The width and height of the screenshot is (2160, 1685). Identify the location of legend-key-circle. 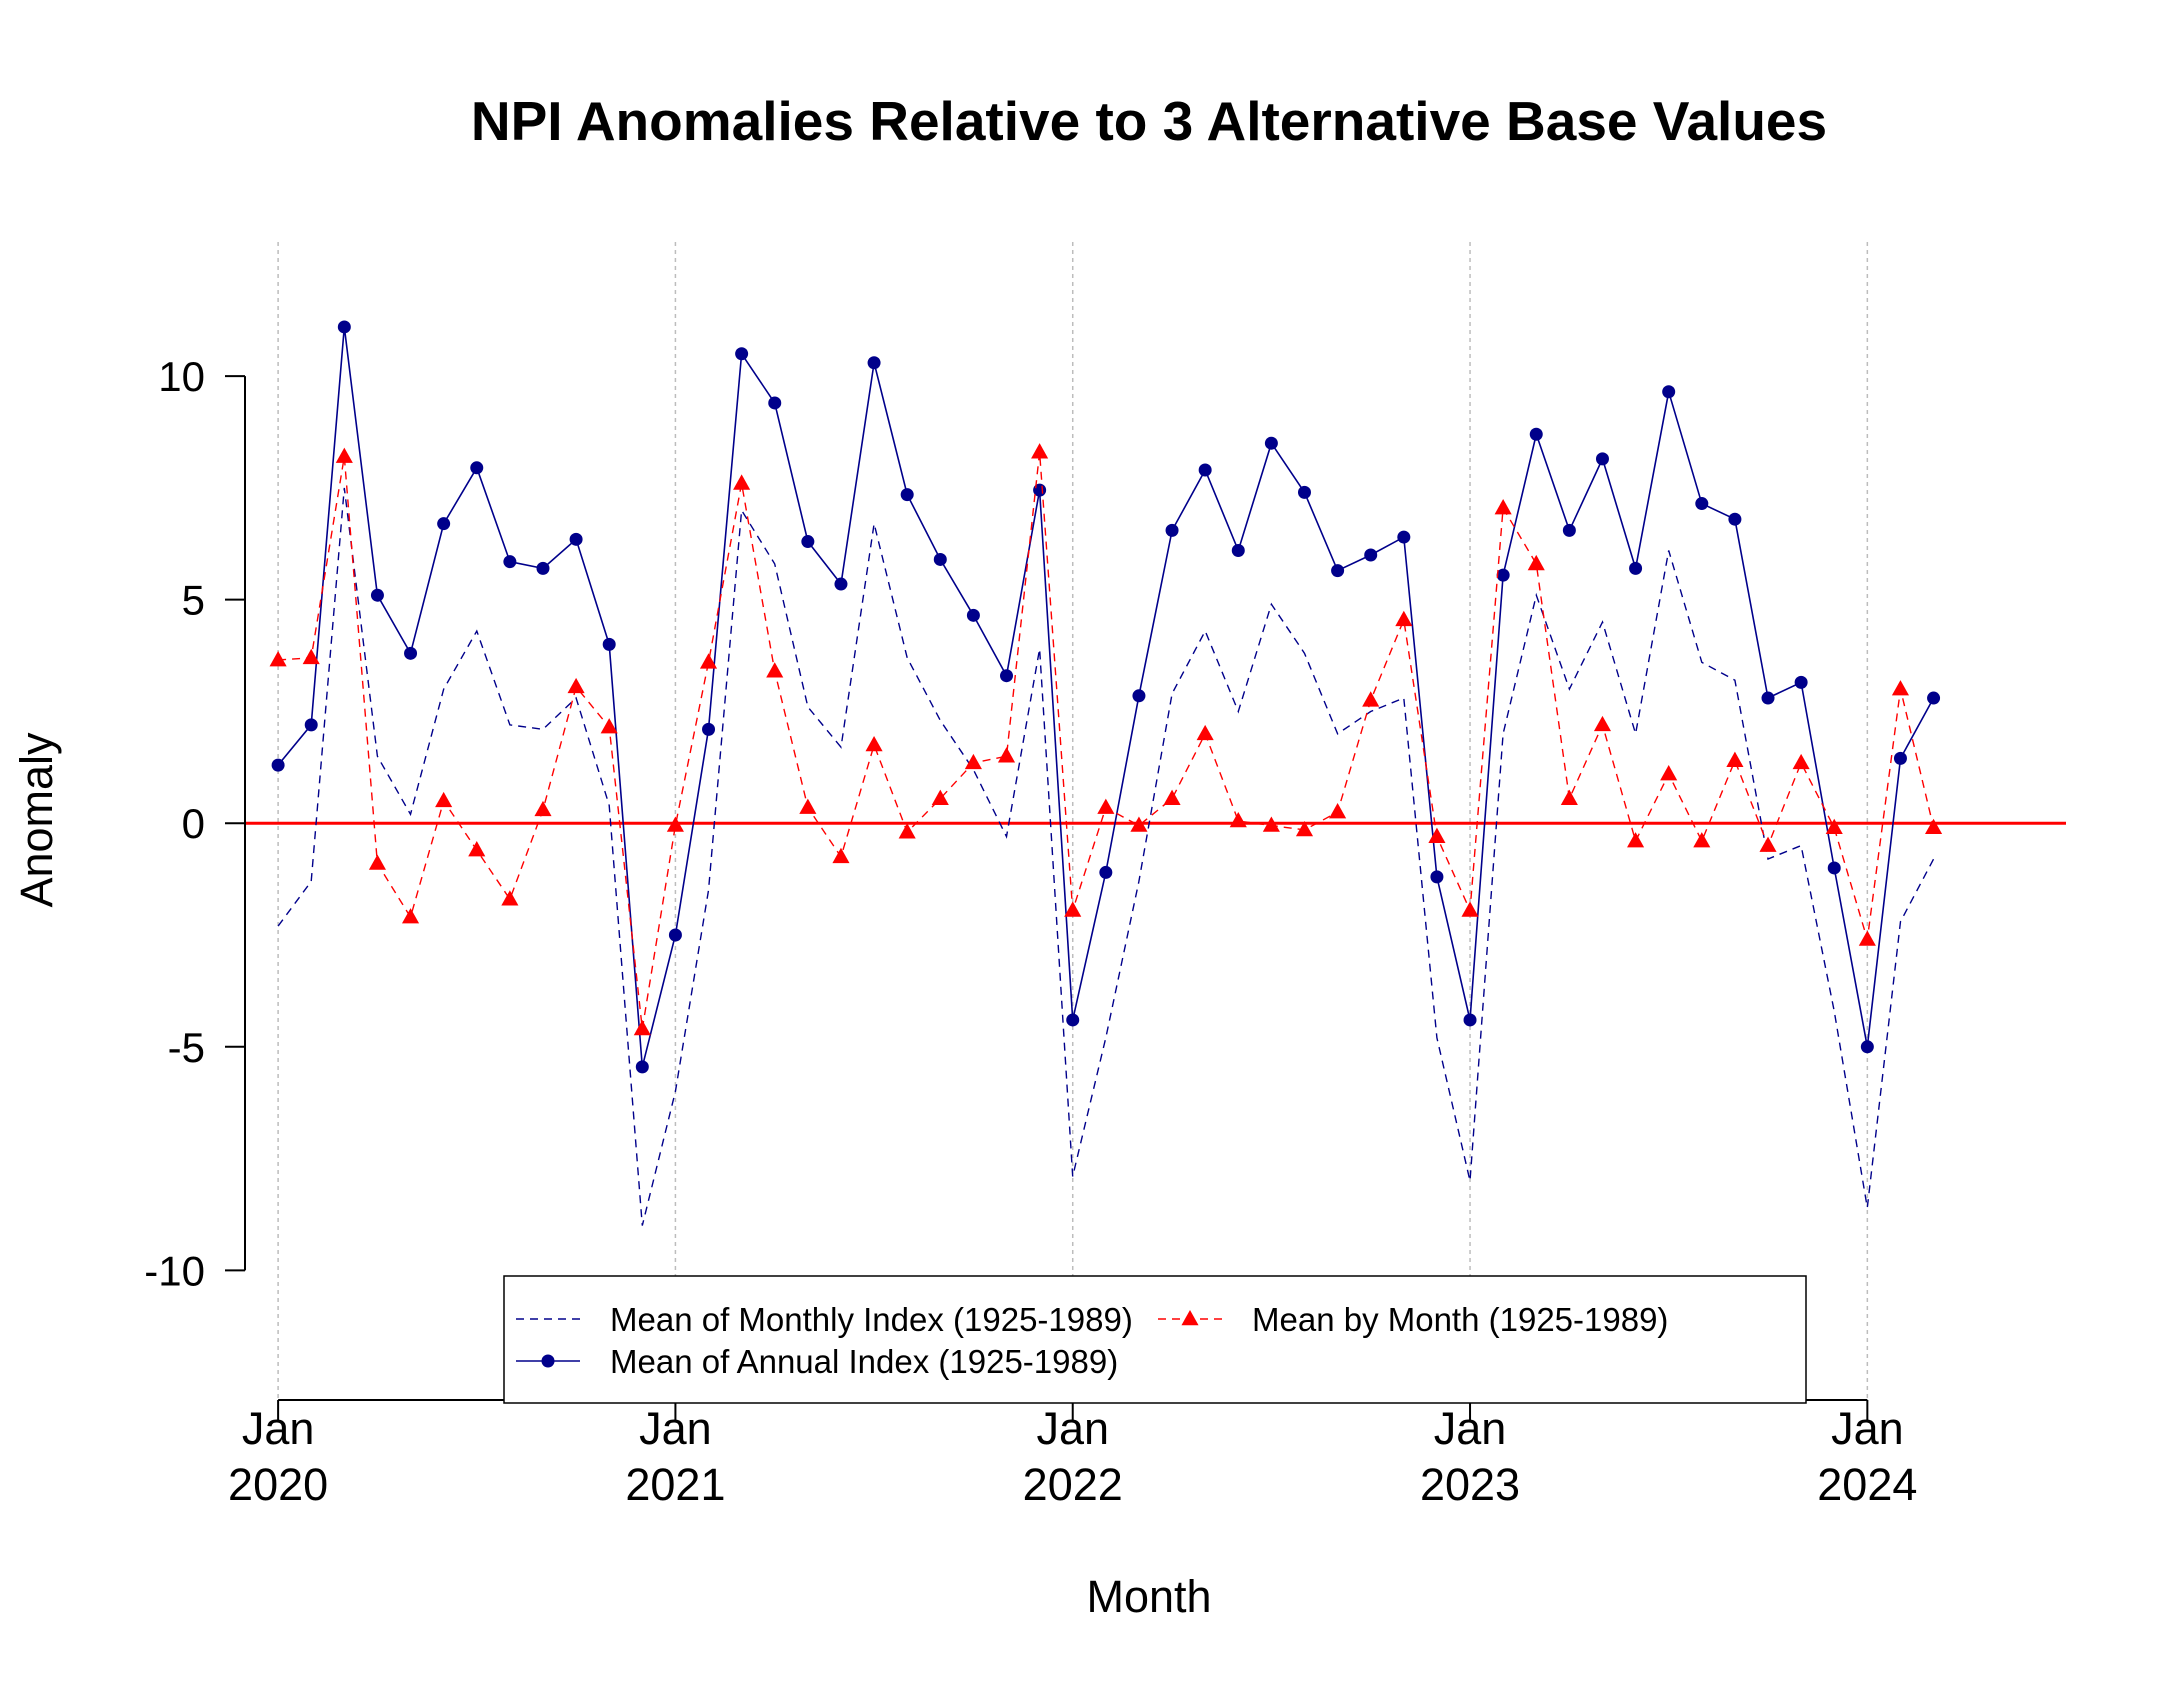
(548, 1361).